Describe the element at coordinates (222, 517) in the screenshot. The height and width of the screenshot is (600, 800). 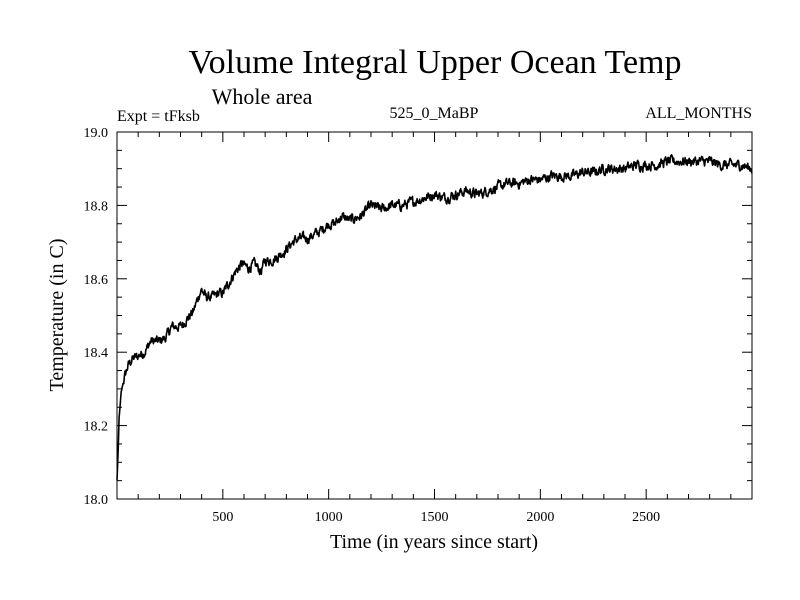
I see `x-tick-label: 500` at that location.